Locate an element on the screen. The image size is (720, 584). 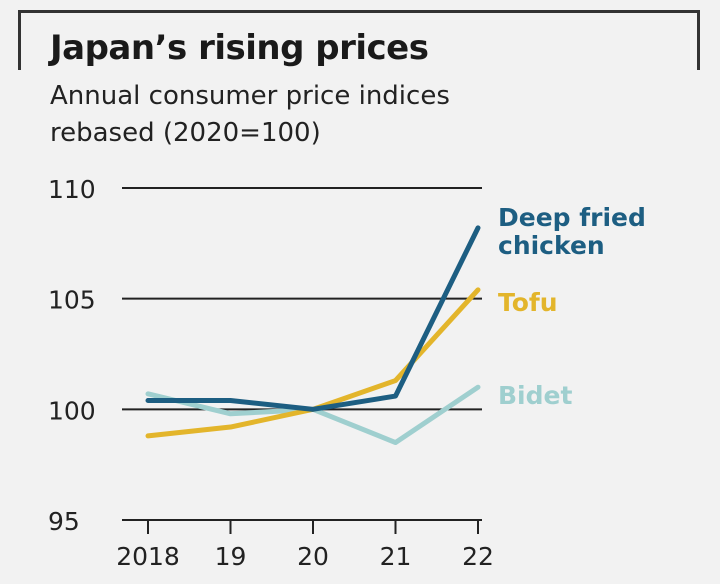
frame-top-rule is located at coordinates (359, 11).